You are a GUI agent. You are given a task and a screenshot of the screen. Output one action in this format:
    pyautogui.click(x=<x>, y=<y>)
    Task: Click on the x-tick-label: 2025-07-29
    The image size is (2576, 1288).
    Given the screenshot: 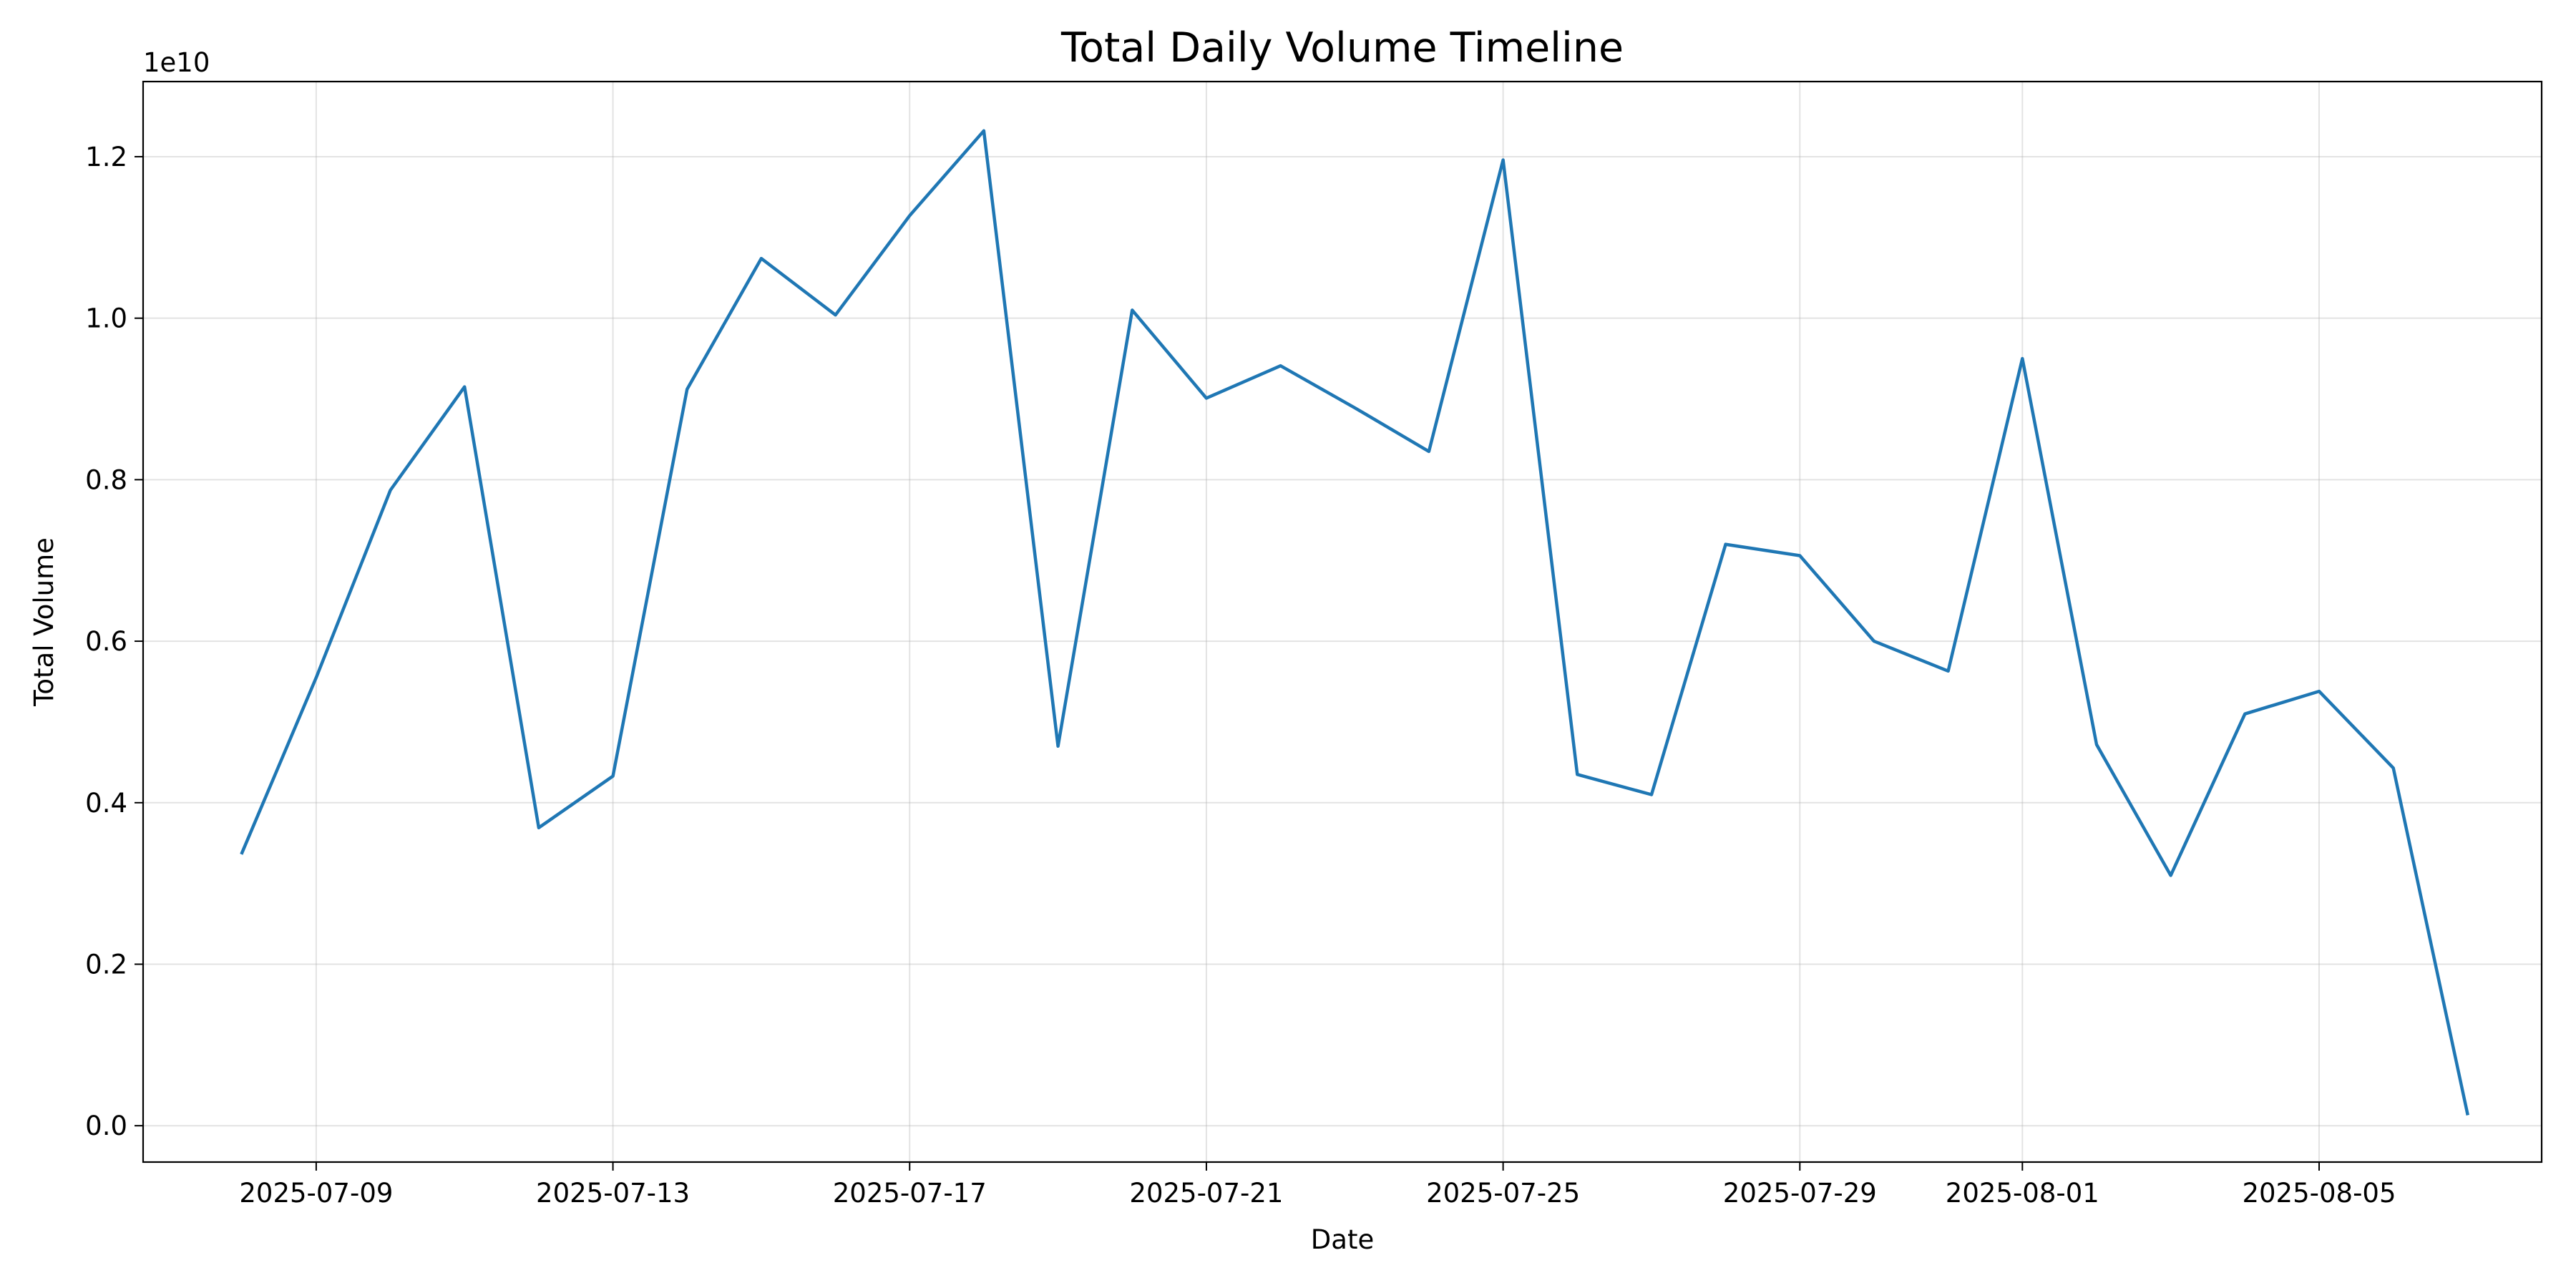 What is the action you would take?
    pyautogui.click(x=1800, y=1193)
    